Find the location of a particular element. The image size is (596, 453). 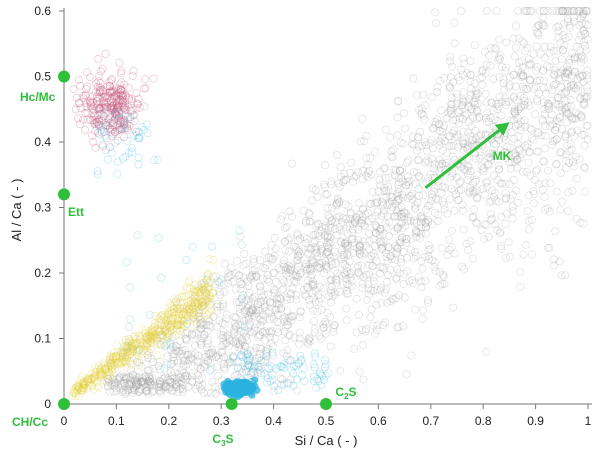

data-point-1990 is located at coordinates (128, 338).